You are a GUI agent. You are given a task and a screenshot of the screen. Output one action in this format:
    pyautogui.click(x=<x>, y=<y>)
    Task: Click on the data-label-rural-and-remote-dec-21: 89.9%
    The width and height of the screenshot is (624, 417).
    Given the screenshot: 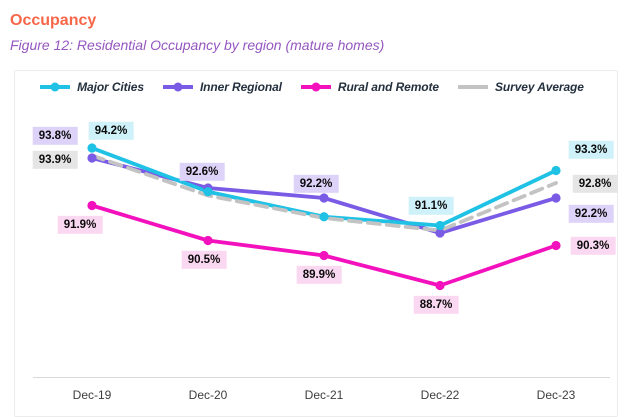 What is the action you would take?
    pyautogui.click(x=319, y=274)
    